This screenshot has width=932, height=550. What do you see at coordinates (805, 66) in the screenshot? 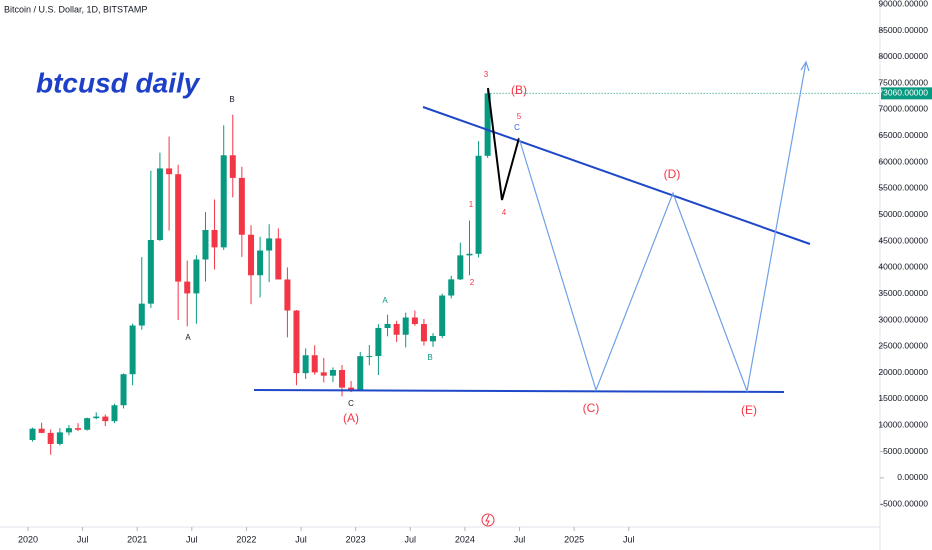
I see `arrow-head` at bounding box center [805, 66].